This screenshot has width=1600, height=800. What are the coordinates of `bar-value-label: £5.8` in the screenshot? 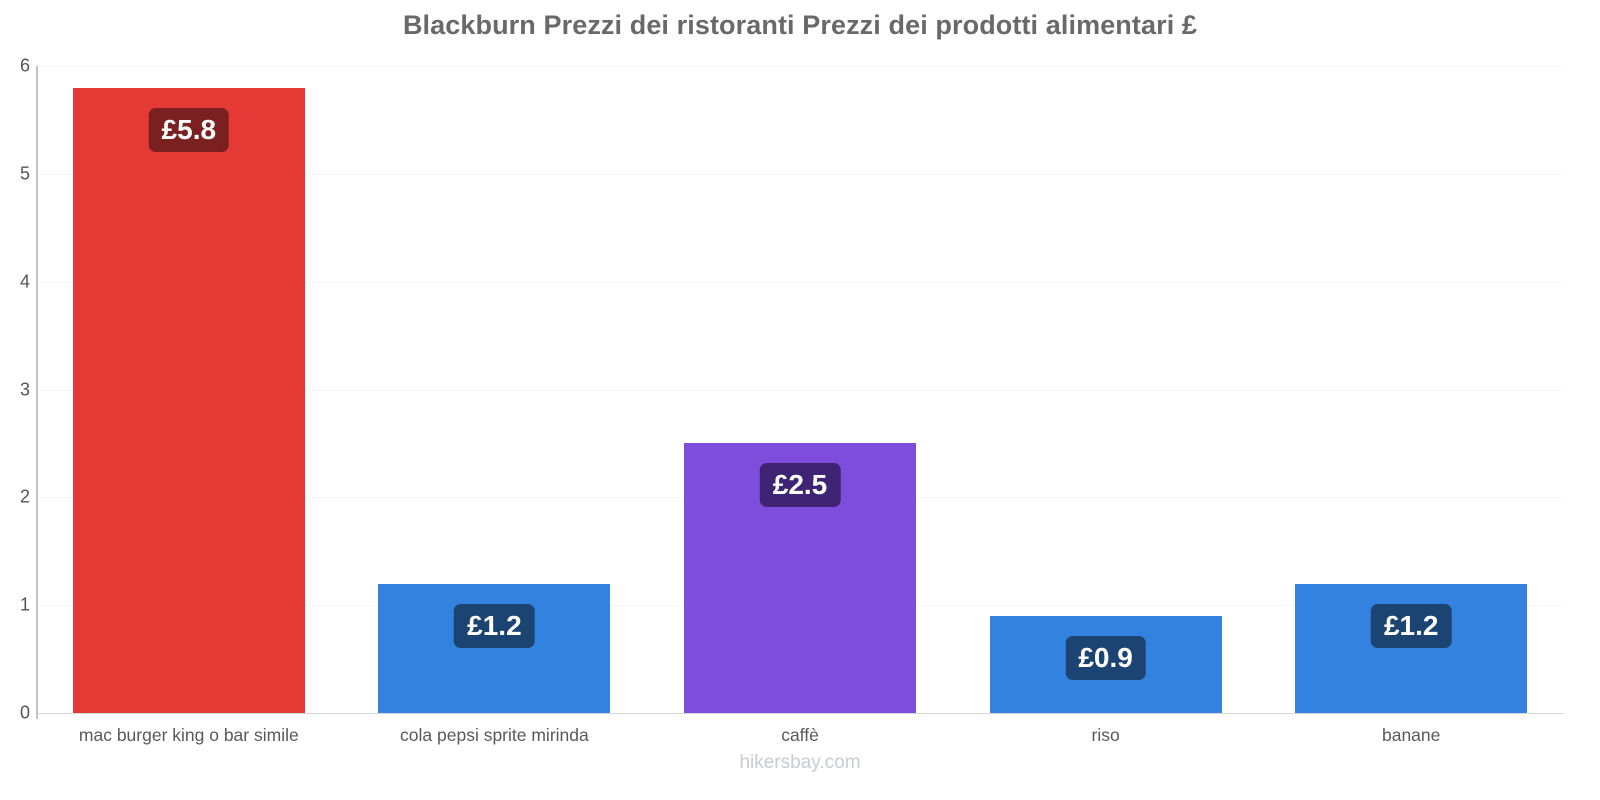 It's located at (189, 129).